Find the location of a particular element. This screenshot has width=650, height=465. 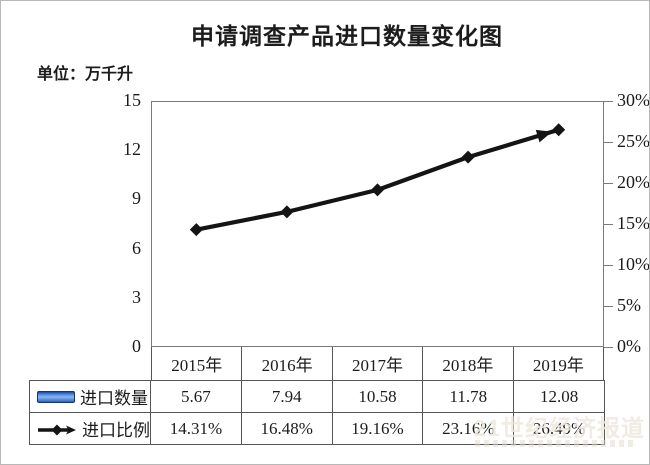

quantity-value-cell: 7.94 is located at coordinates (287, 396).